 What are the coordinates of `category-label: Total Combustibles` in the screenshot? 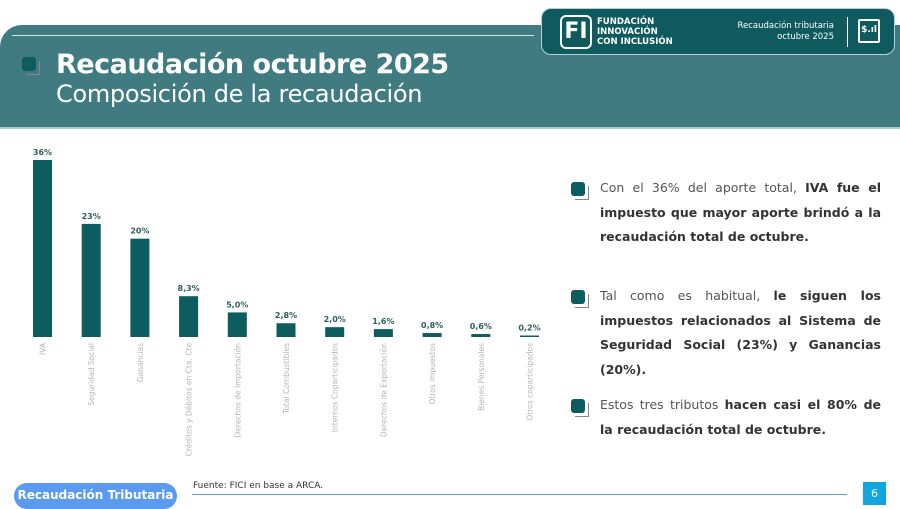 It's located at (286, 379).